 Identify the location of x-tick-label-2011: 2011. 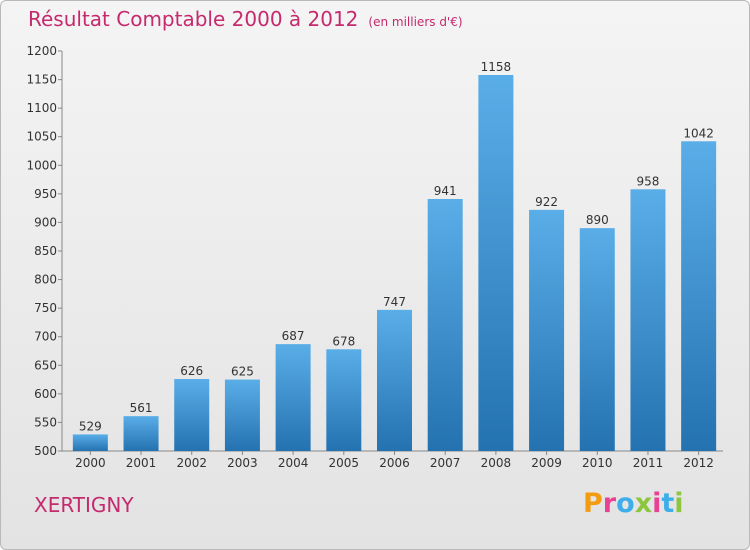
(648, 463).